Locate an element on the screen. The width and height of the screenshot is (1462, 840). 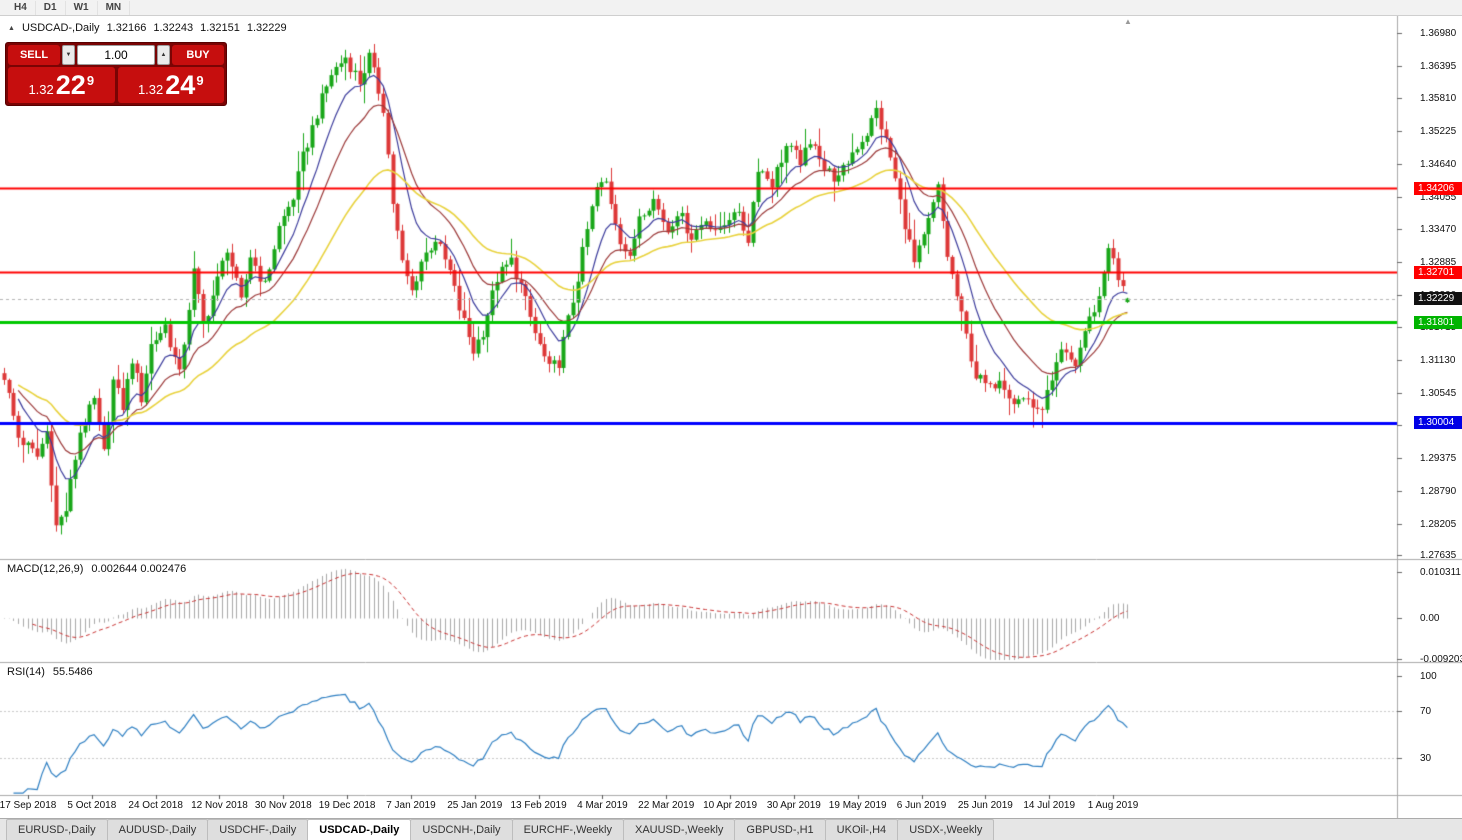
chart-tab-eurusd-daily: EURUSD-,Daily is located at coordinates (57, 829).